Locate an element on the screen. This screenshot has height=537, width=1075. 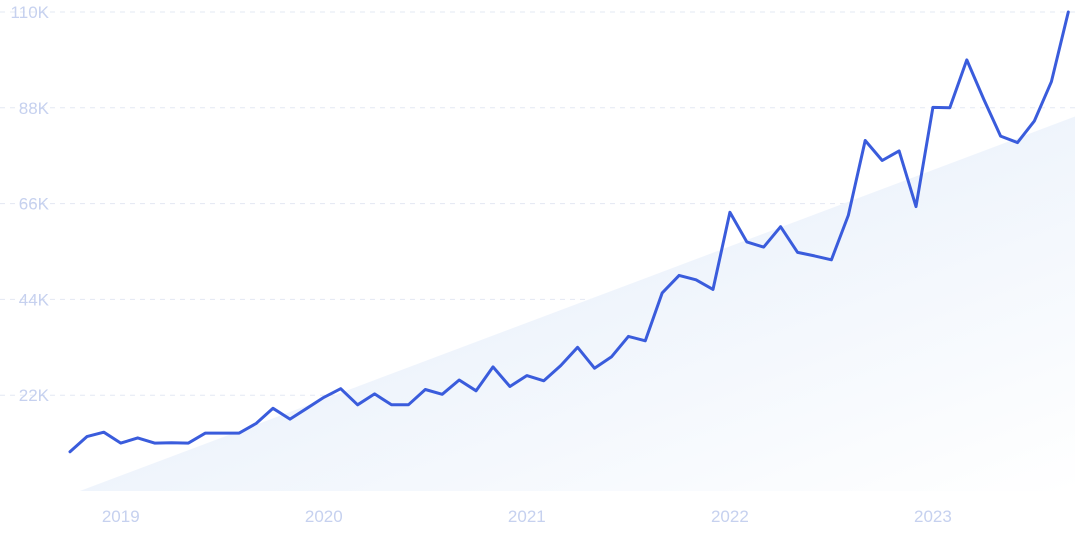
y-tick-labels: 22K 44K 66K 88K 110K is located at coordinates (30, 204).